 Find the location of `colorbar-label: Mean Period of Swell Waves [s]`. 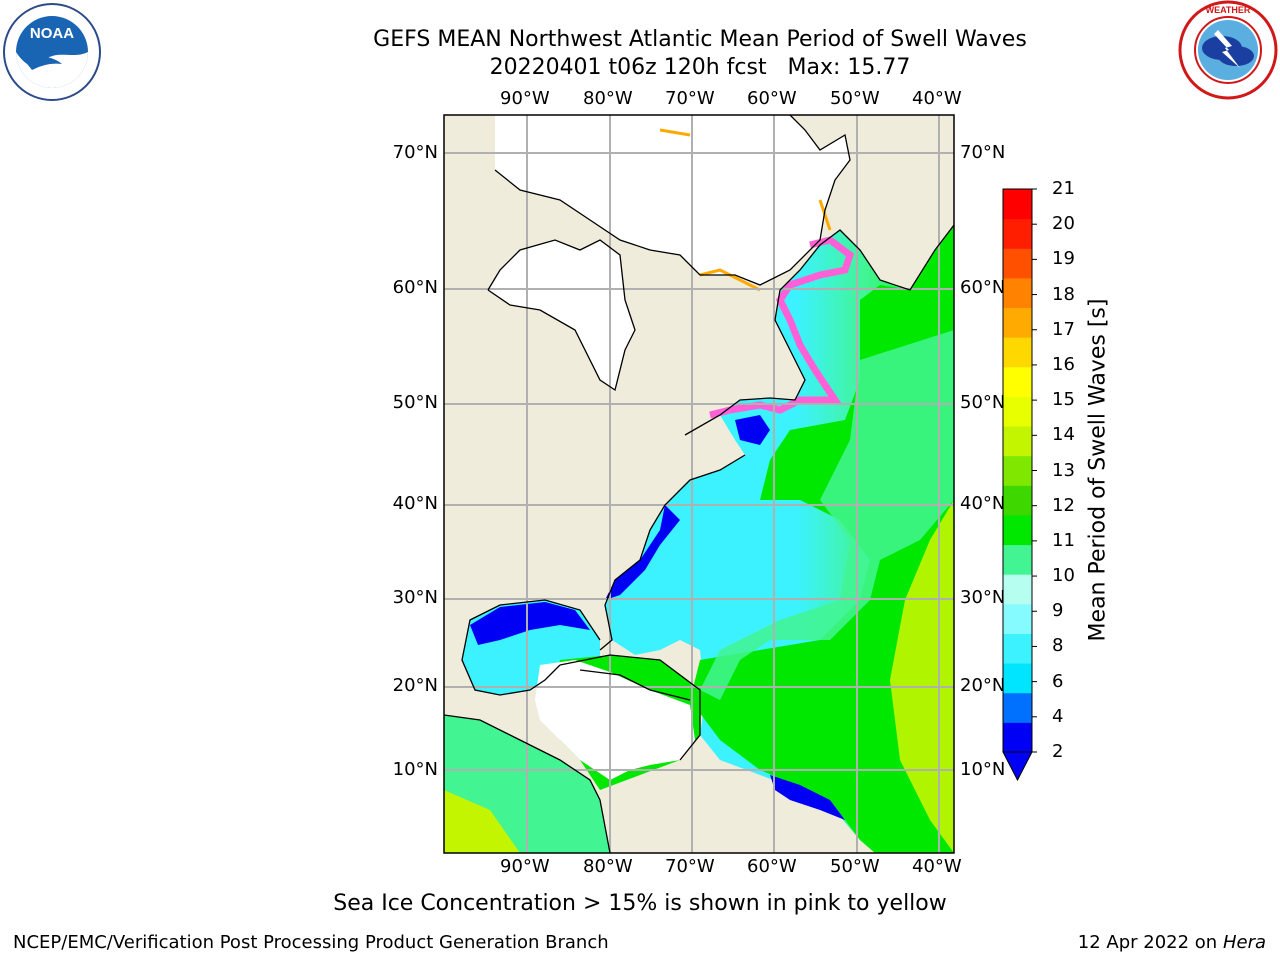

colorbar-label: Mean Period of Swell Waves [s] is located at coordinates (1098, 470).